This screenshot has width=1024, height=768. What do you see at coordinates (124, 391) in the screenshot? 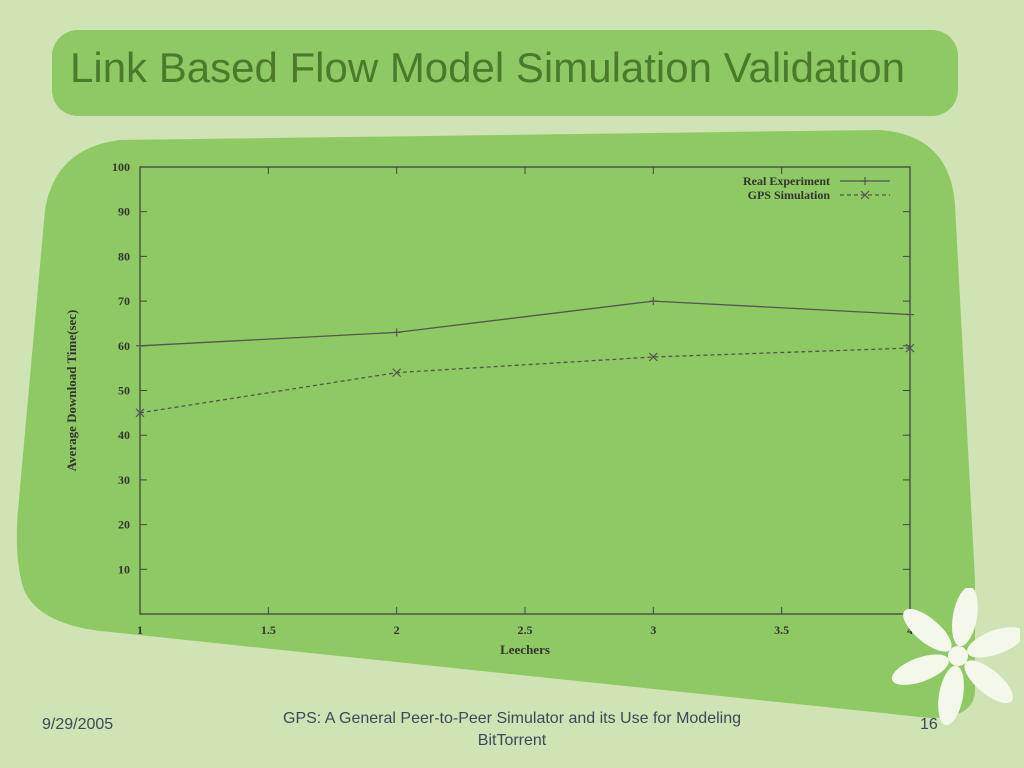
I see `y-tick-label: 50` at bounding box center [124, 391].